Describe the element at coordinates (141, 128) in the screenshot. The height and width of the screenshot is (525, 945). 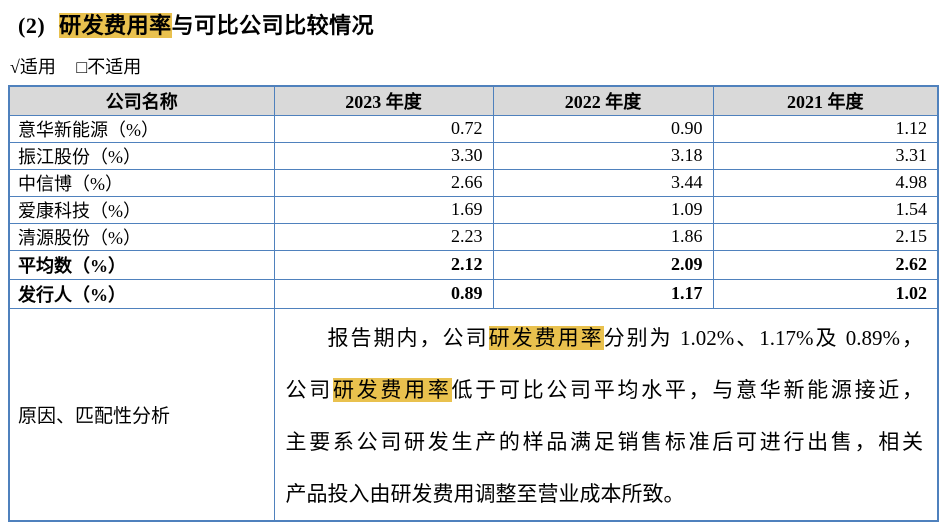
I see `company-name: 意华新能源（%）` at that location.